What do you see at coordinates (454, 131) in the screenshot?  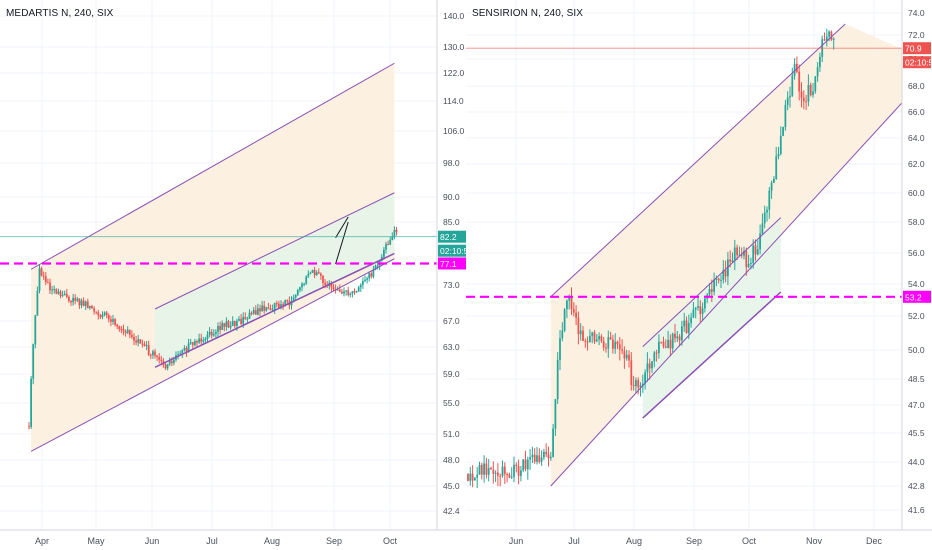 I see `y-tick-label: 106.0` at bounding box center [454, 131].